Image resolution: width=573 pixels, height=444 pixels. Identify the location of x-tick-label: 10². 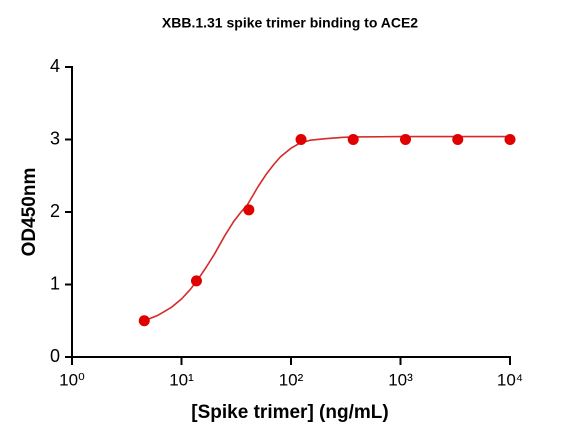
(291, 379).